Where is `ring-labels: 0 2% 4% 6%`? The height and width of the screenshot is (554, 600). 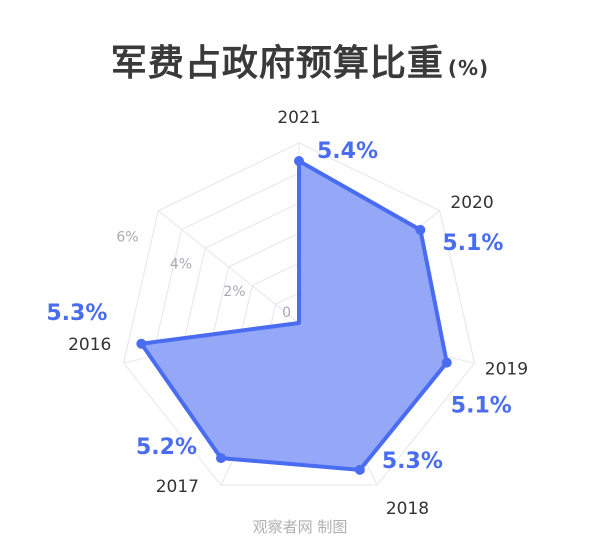 ring-labels: 0 2% 4% 6% is located at coordinates (203, 275).